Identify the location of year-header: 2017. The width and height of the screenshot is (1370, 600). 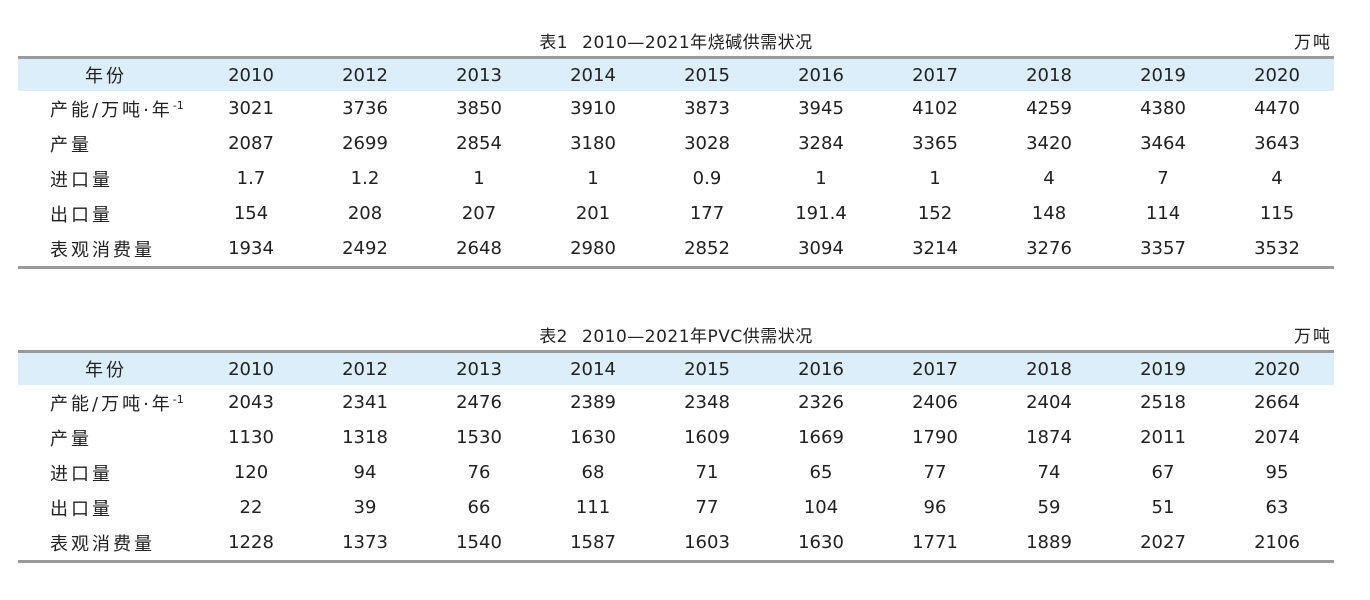
(935, 73).